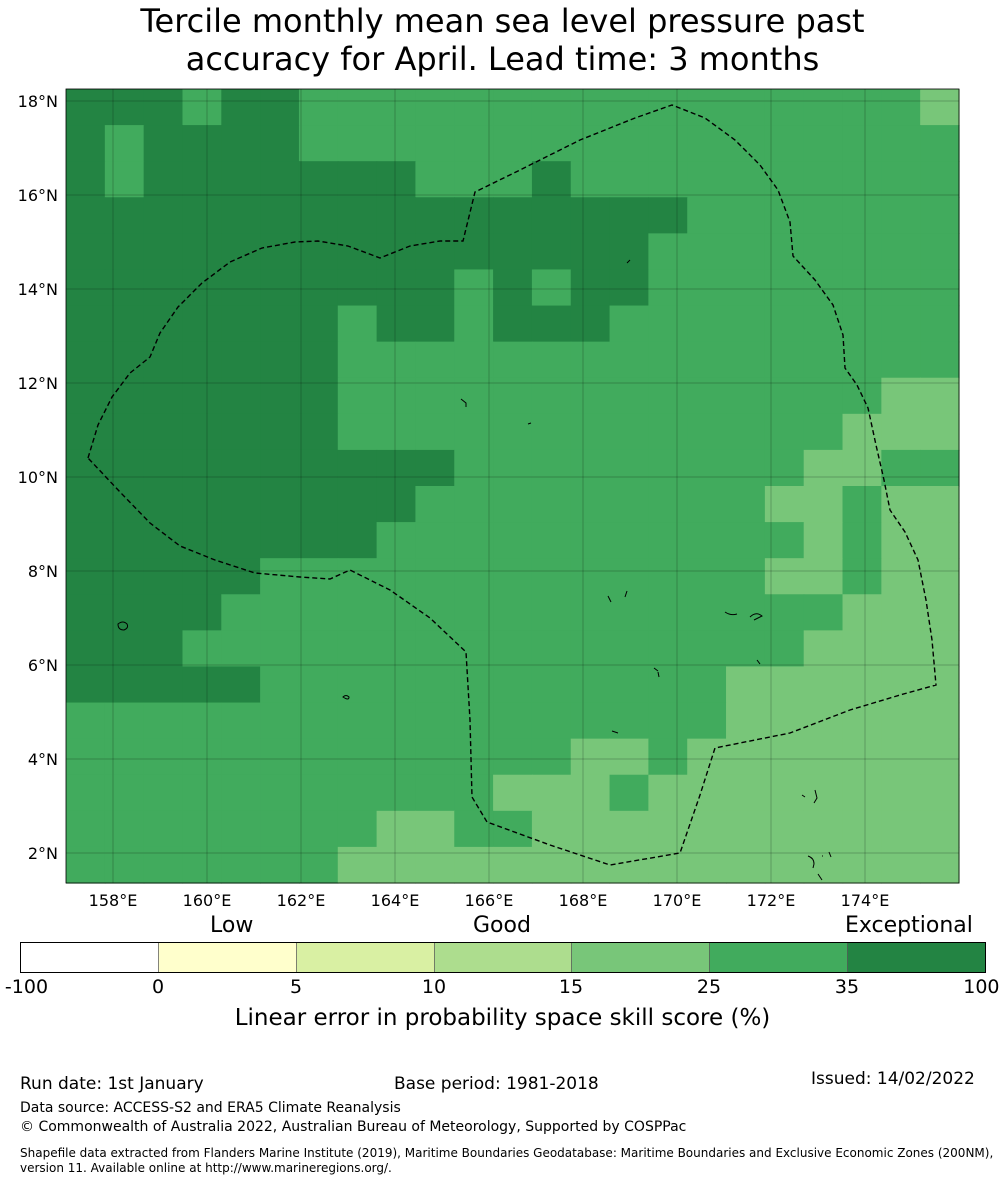 This screenshot has width=1005, height=1185. What do you see at coordinates (43, 759) in the screenshot?
I see `latitude-tick-label: 4°N` at bounding box center [43, 759].